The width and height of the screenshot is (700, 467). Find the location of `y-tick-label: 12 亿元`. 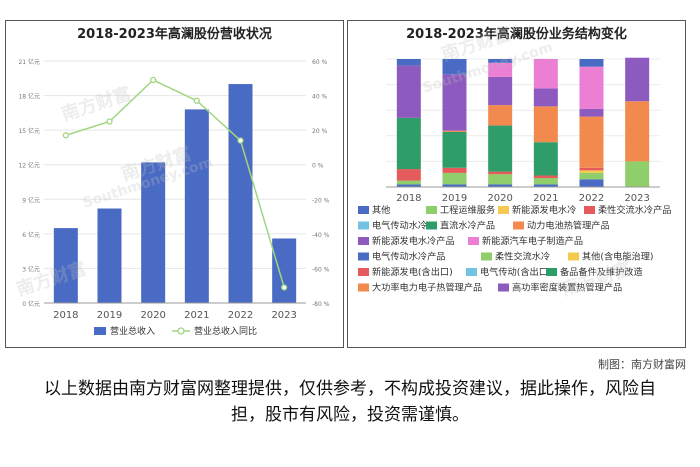

y-tick-label: 12 亿元 is located at coordinates (29, 166).